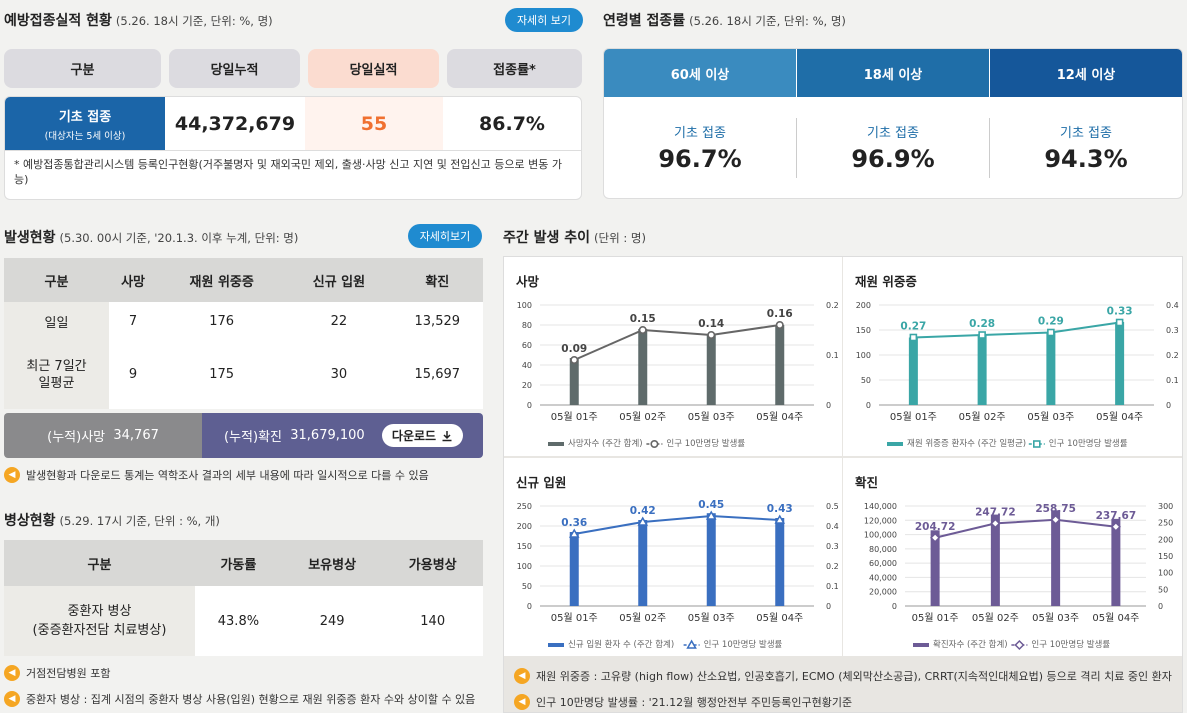 Image resolution: width=1187 pixels, height=713 pixels. Describe the element at coordinates (222, 321) in the screenshot. I see `occur-daily-severe: 176` at that location.